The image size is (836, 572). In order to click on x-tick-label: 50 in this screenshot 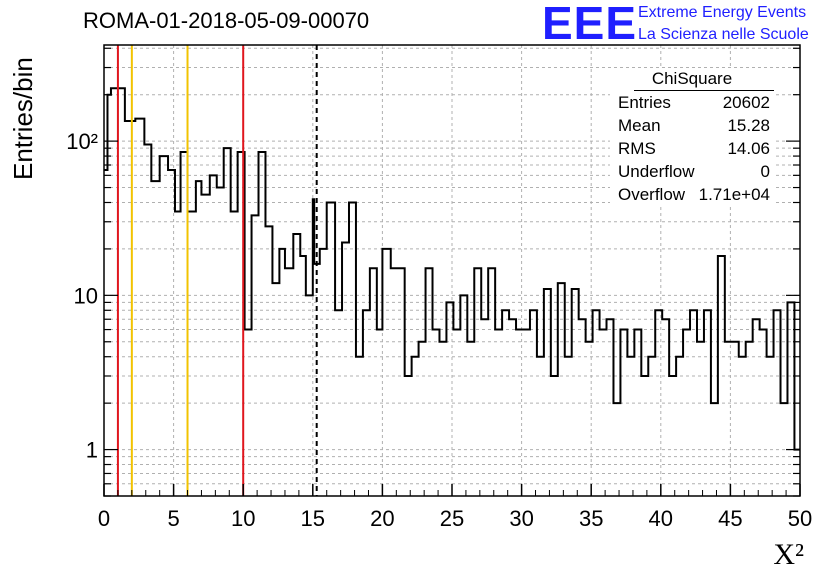, I will do `click(800, 518)`.